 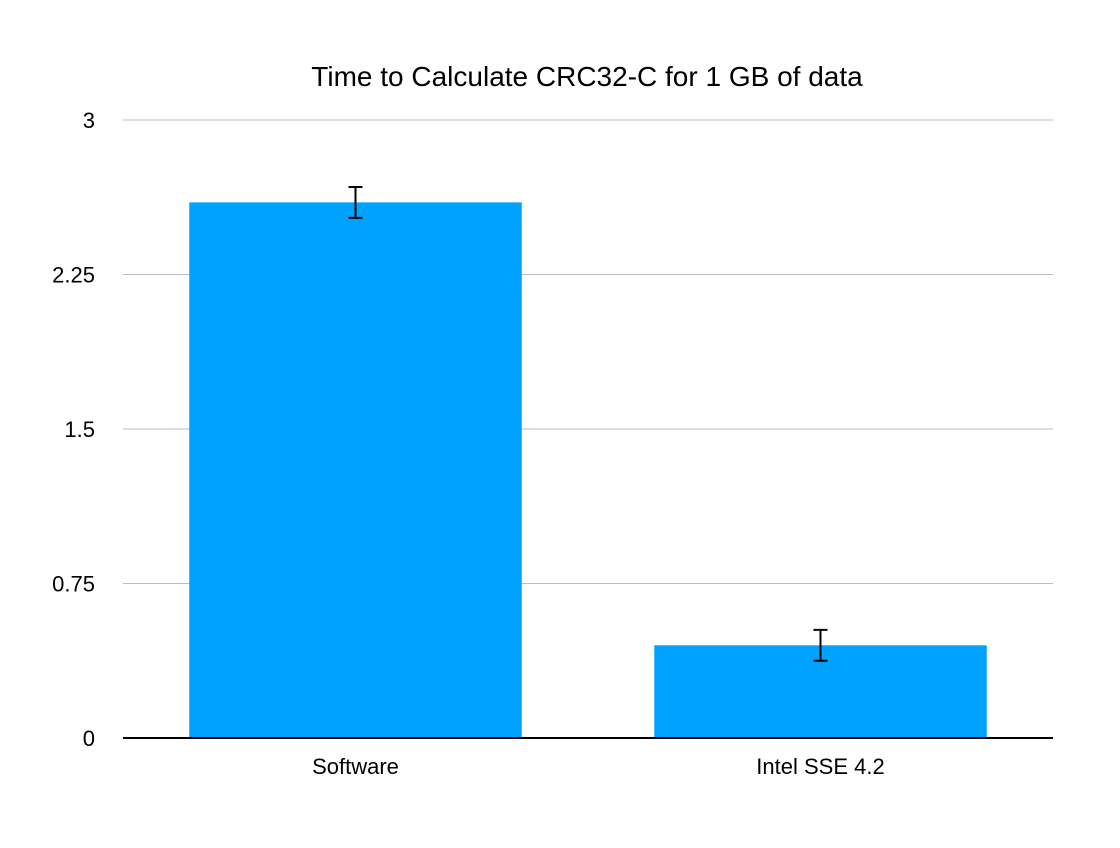 I want to click on y-tick-label: 3, so click(x=89, y=120).